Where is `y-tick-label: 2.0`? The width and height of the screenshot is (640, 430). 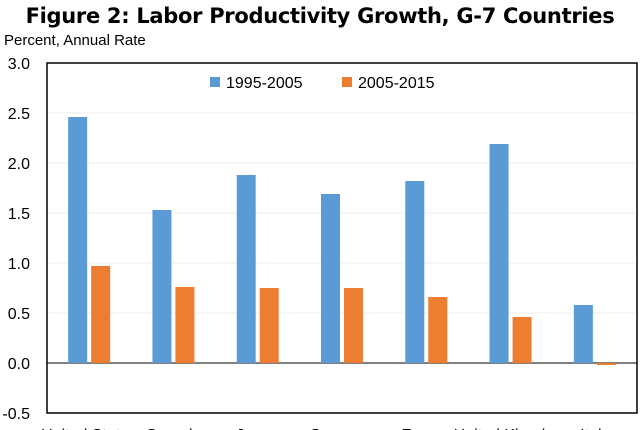 y-tick-label: 2.0 is located at coordinates (19, 164).